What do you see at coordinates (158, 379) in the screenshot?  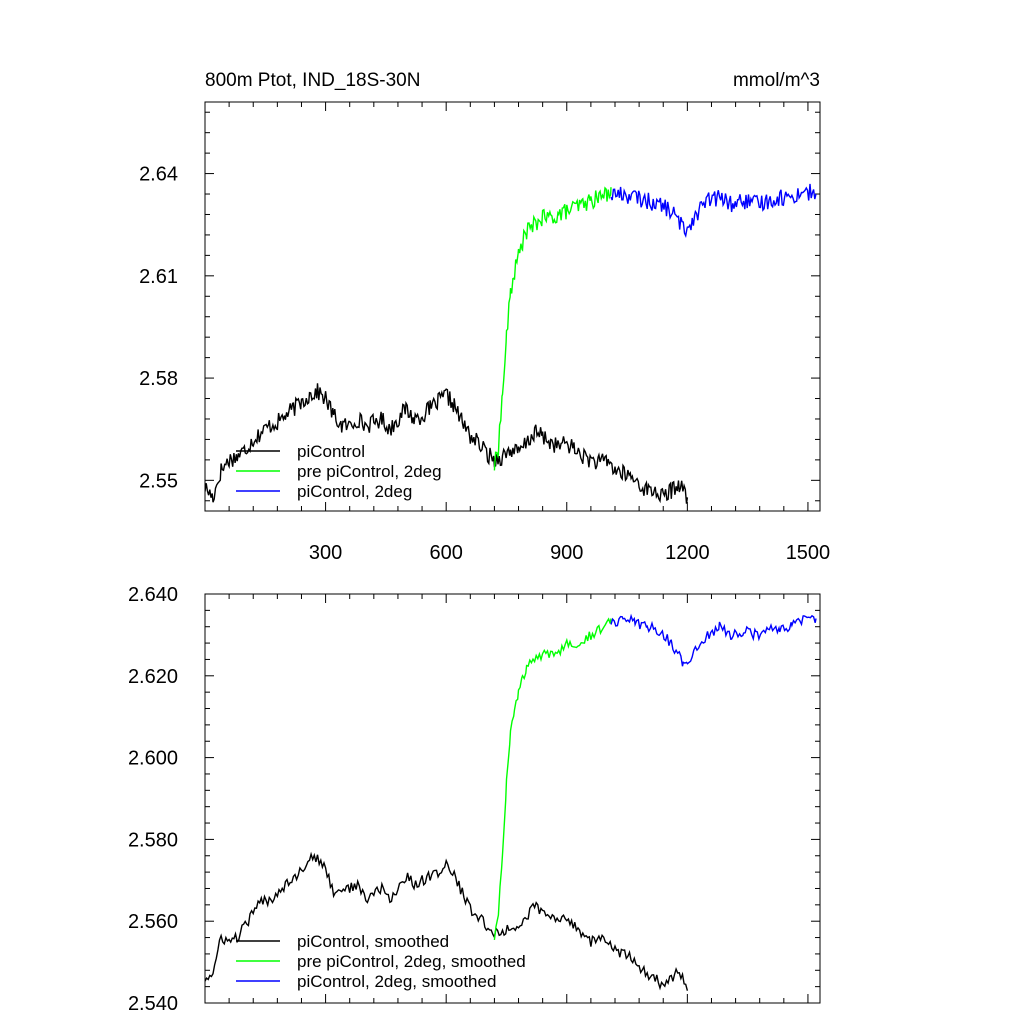 I see `y-tick-label: 2.58` at bounding box center [158, 379].